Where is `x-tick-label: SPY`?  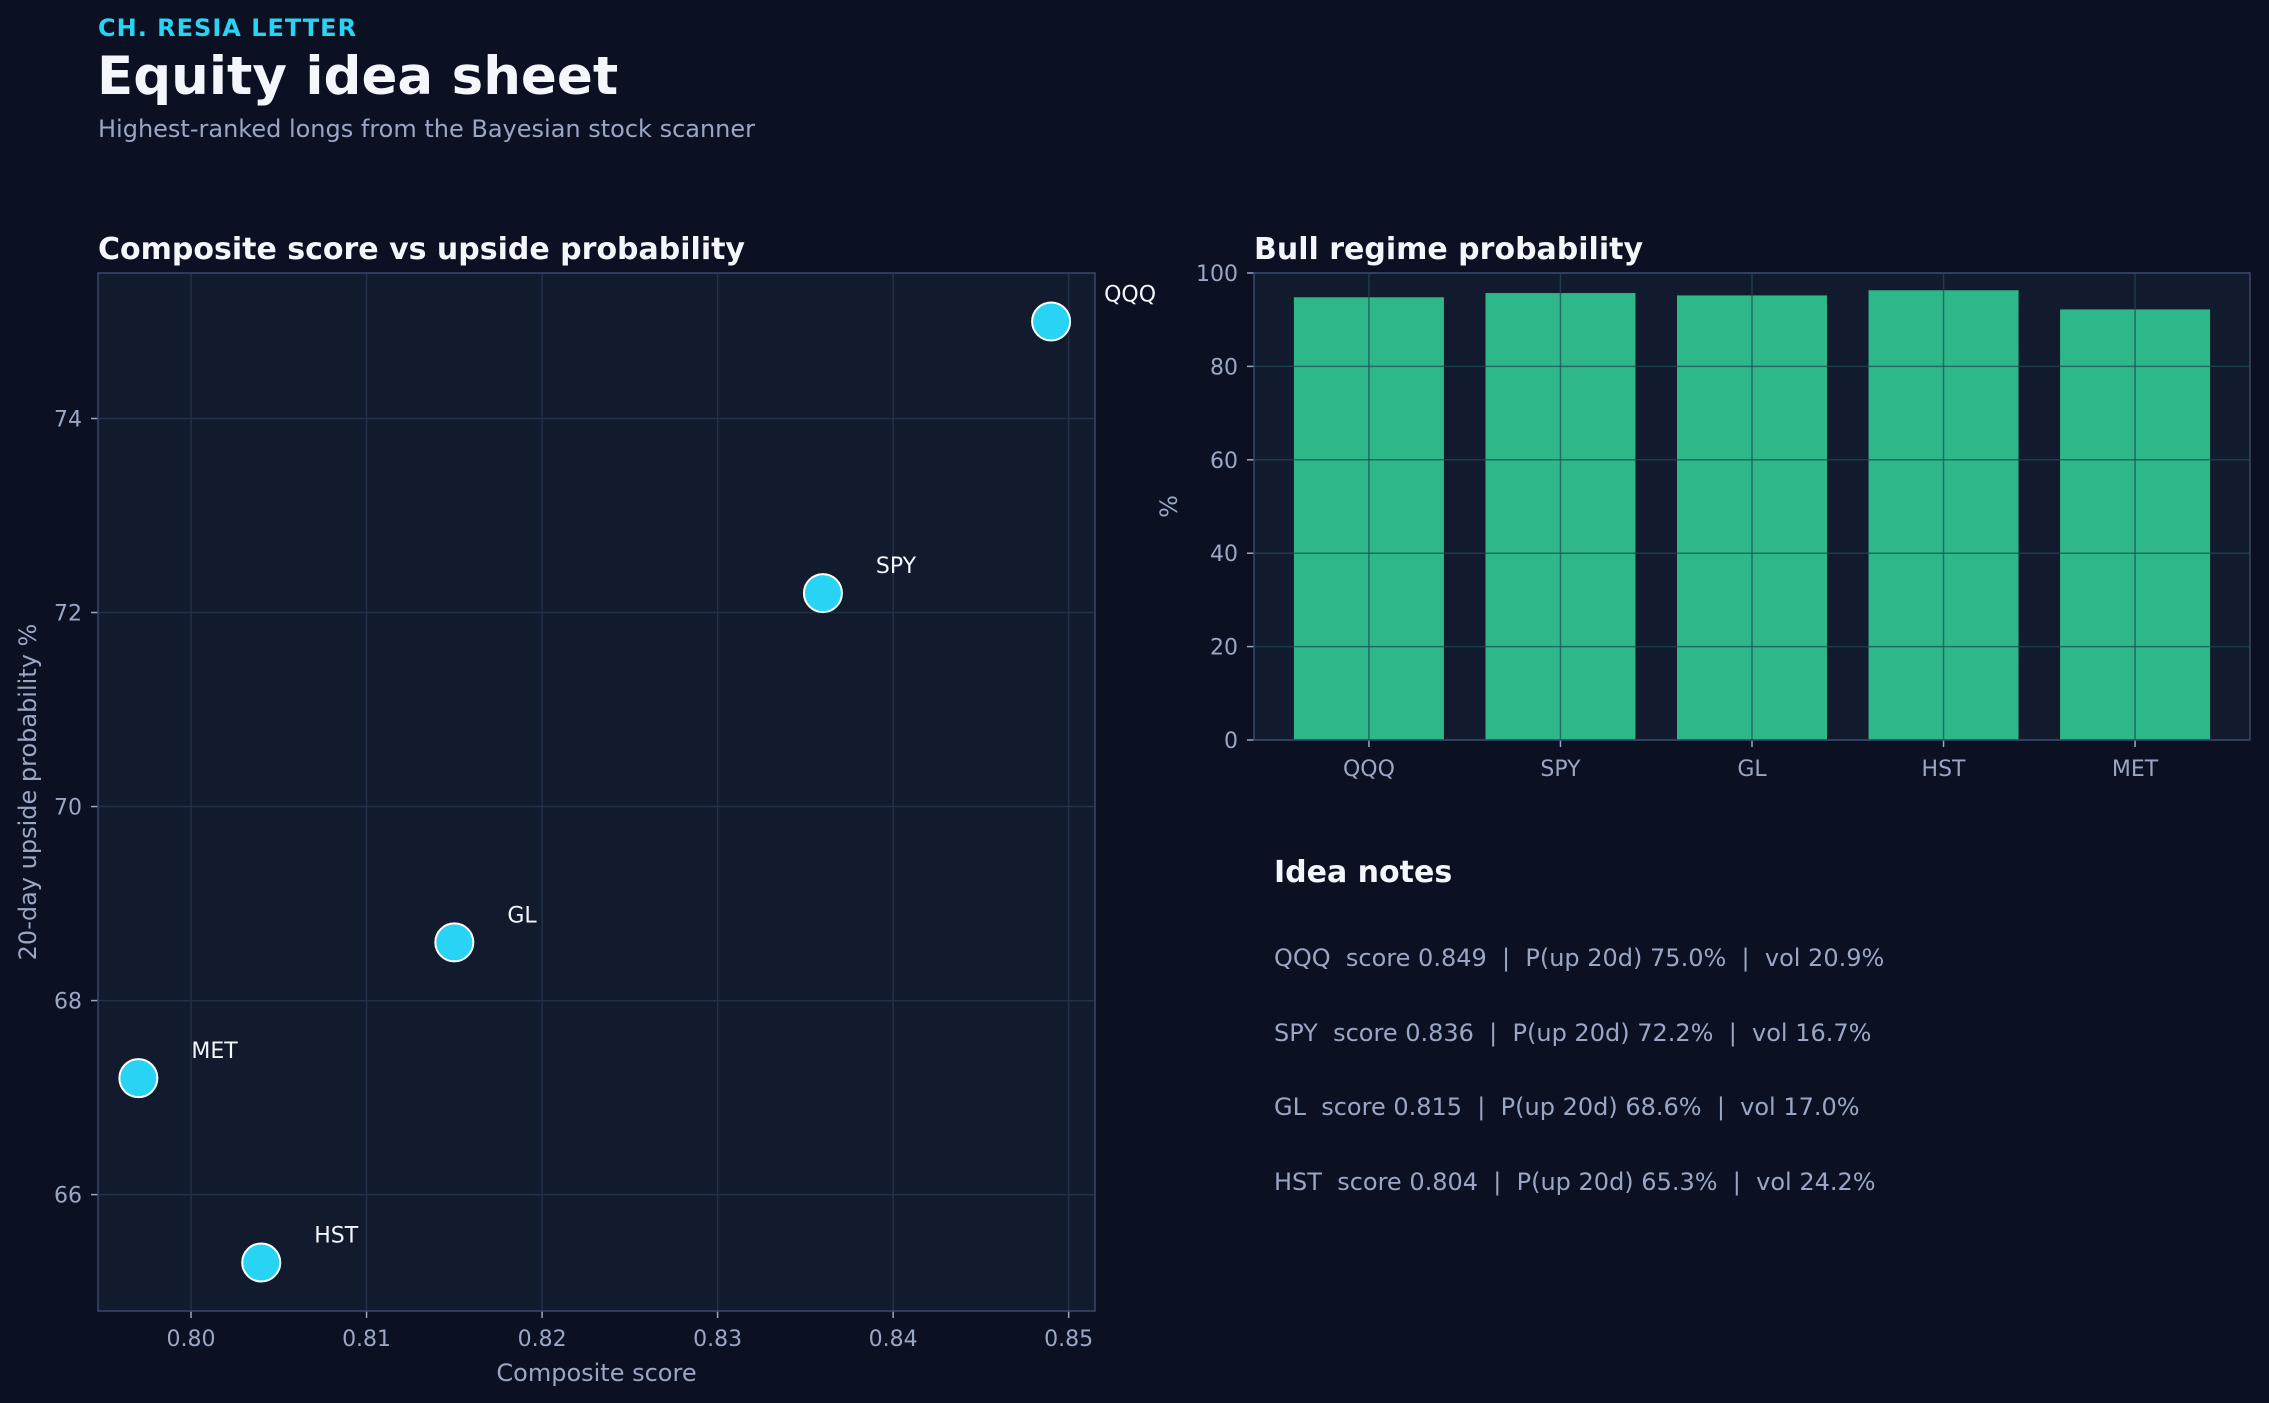
x-tick-label: SPY is located at coordinates (1560, 769).